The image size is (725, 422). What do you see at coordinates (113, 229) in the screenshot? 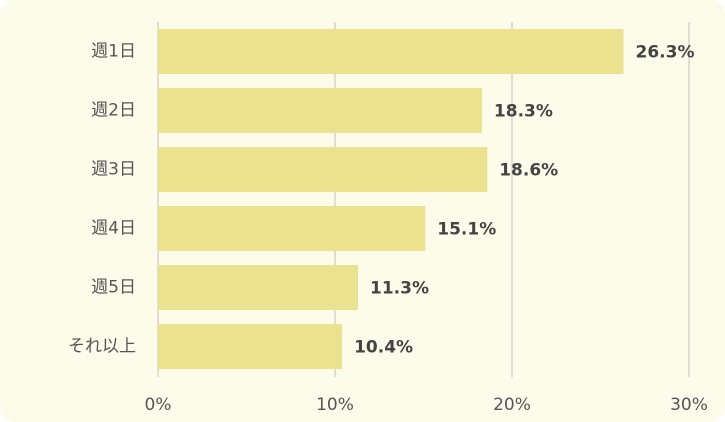
I see `y-tick-label: 週4日` at bounding box center [113, 229].